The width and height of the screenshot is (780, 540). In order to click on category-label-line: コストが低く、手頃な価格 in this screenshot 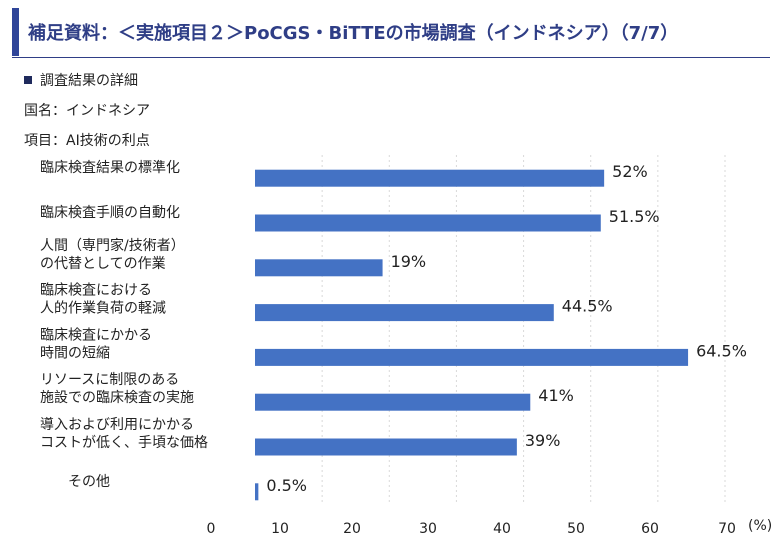, I will do `click(124, 443)`.